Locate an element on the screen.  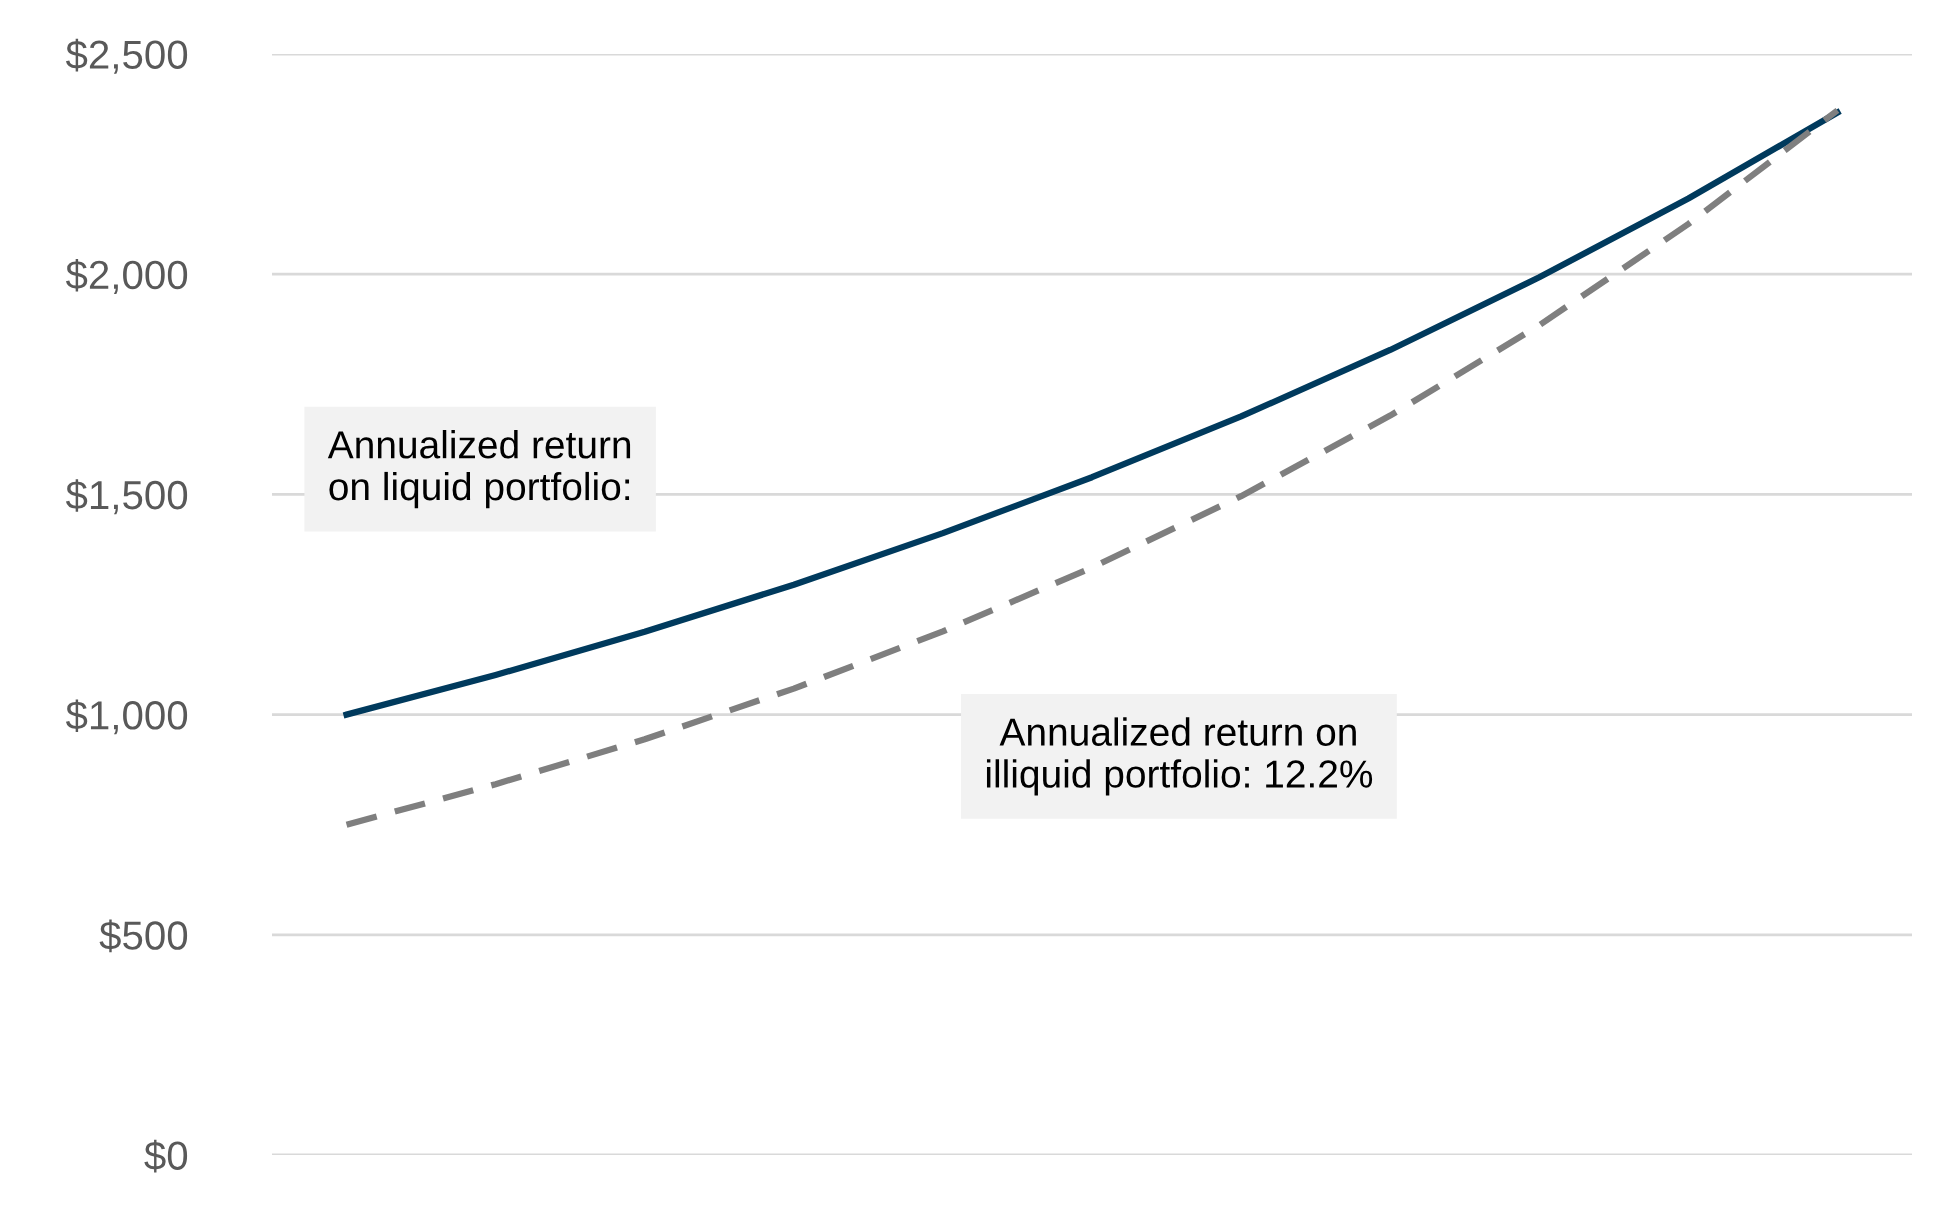
y-tick-label: $2,000 is located at coordinates (126, 276).